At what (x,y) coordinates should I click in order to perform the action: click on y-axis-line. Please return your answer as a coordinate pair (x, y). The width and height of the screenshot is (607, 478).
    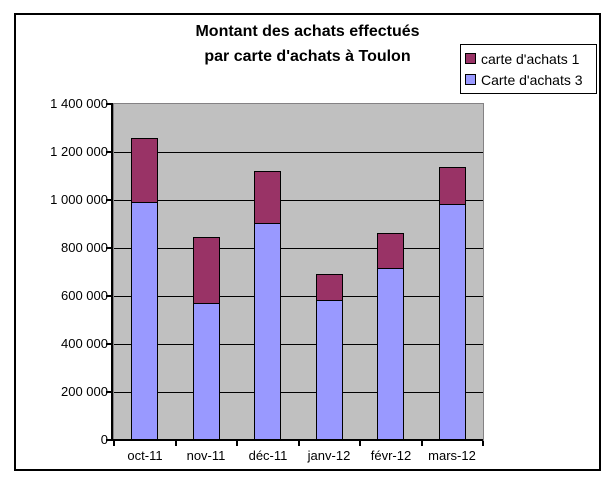
    Looking at the image, I should click on (112, 272).